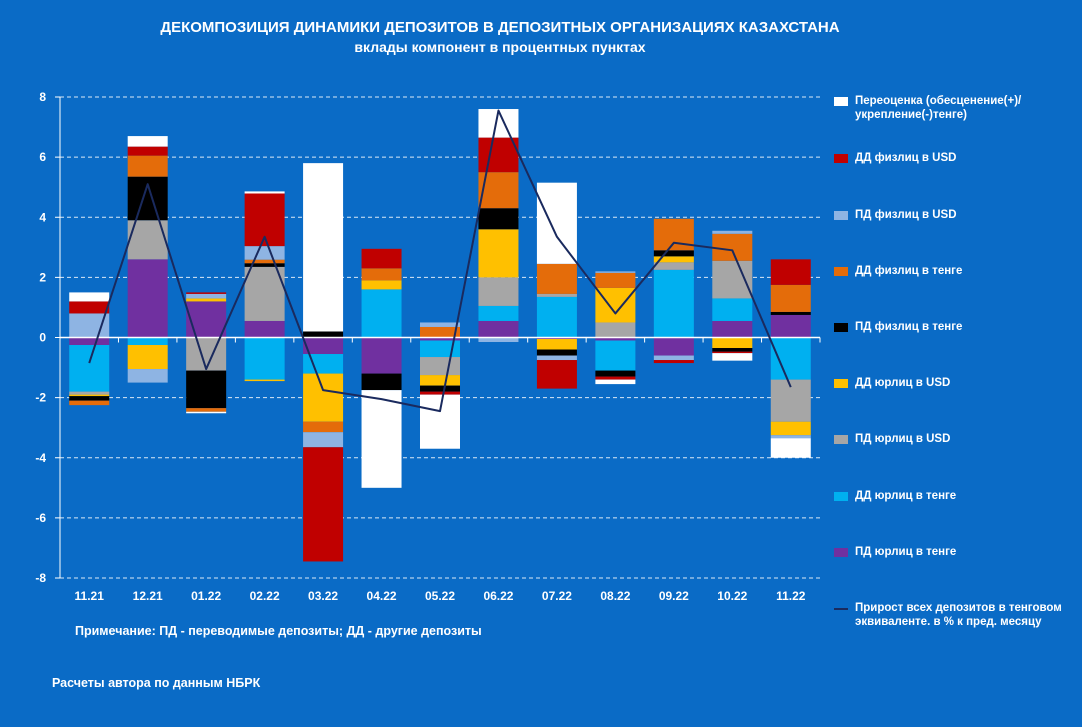 This screenshot has width=1082, height=727. What do you see at coordinates (906, 215) in the screenshot?
I see `legend-label: ПД физлиц в USD` at bounding box center [906, 215].